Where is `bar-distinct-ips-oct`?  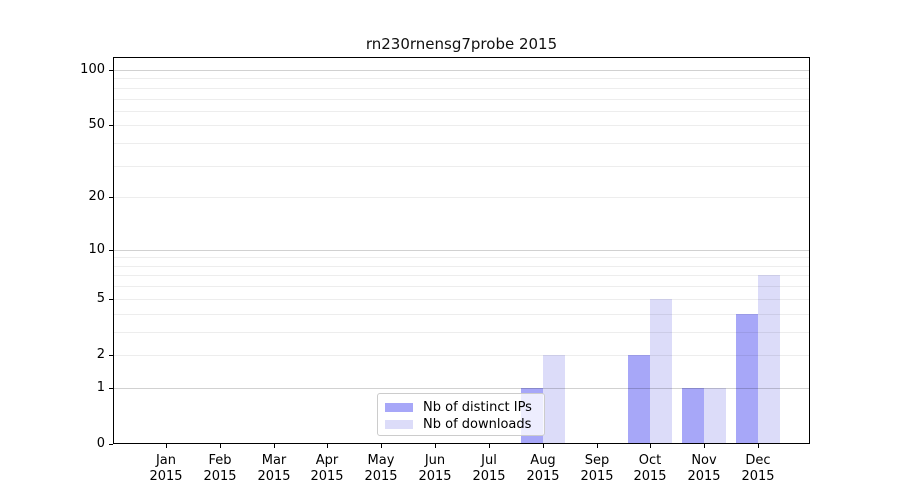
bar-distinct-ips-oct is located at coordinates (639, 399).